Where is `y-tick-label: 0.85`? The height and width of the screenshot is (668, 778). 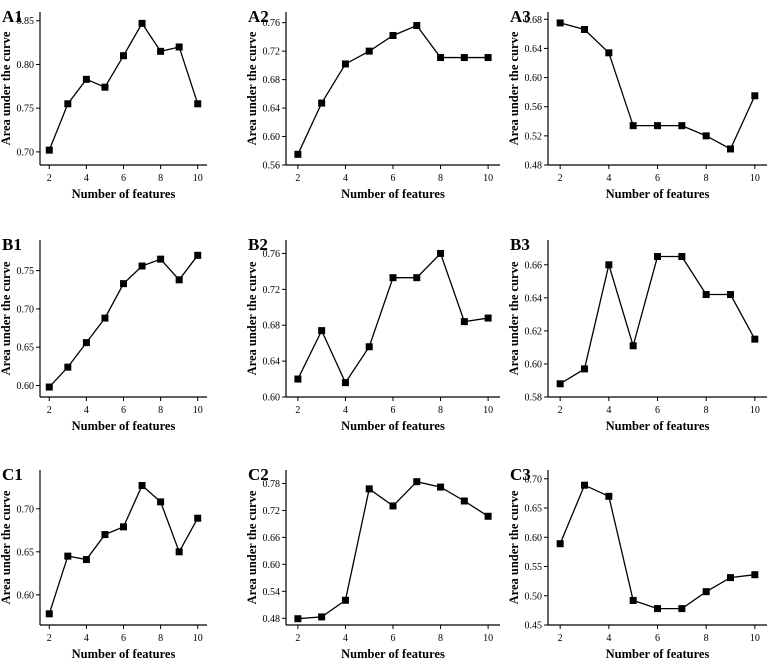 y-tick-label: 0.85 is located at coordinates (26, 21).